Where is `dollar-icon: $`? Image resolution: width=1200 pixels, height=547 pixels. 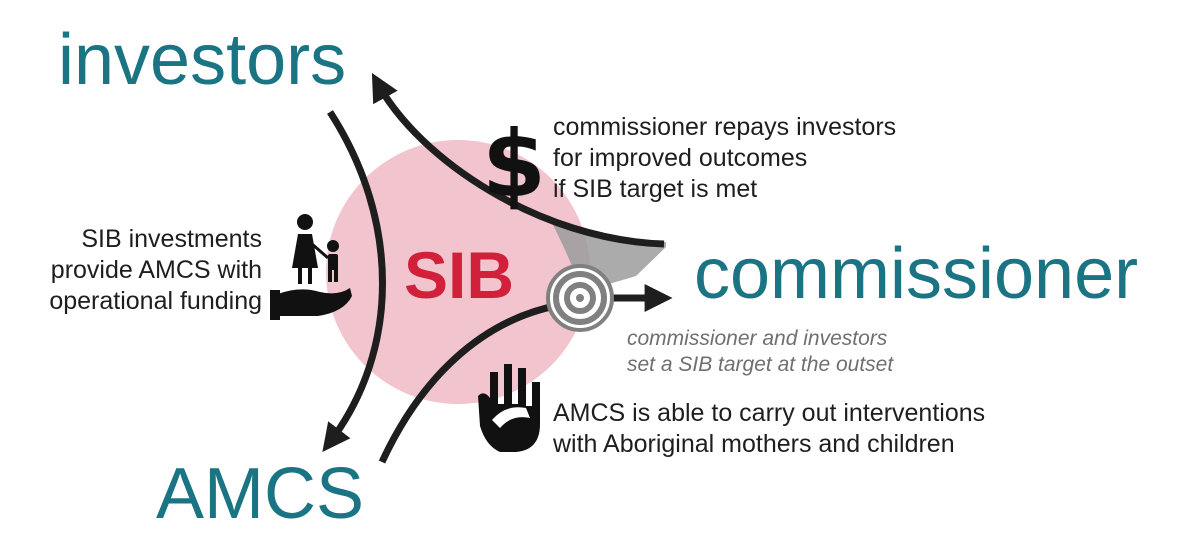
dollar-icon: $ is located at coordinates (514, 164).